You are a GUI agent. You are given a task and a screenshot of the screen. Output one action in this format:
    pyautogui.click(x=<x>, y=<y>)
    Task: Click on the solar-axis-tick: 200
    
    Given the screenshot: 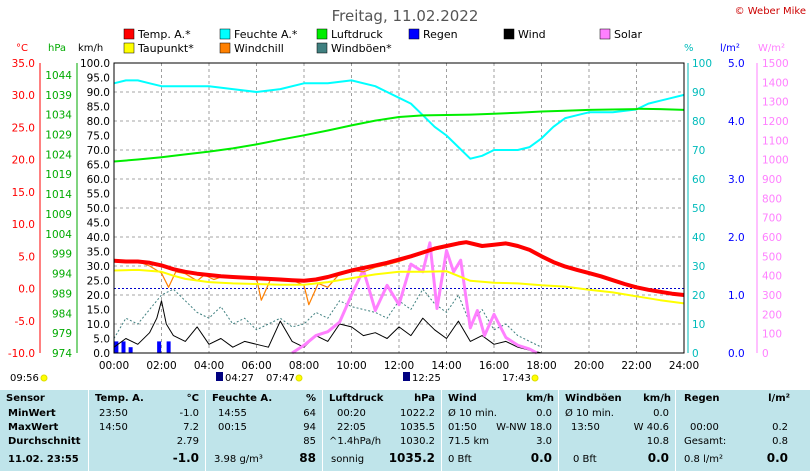 What is the action you would take?
    pyautogui.click(x=772, y=315)
    